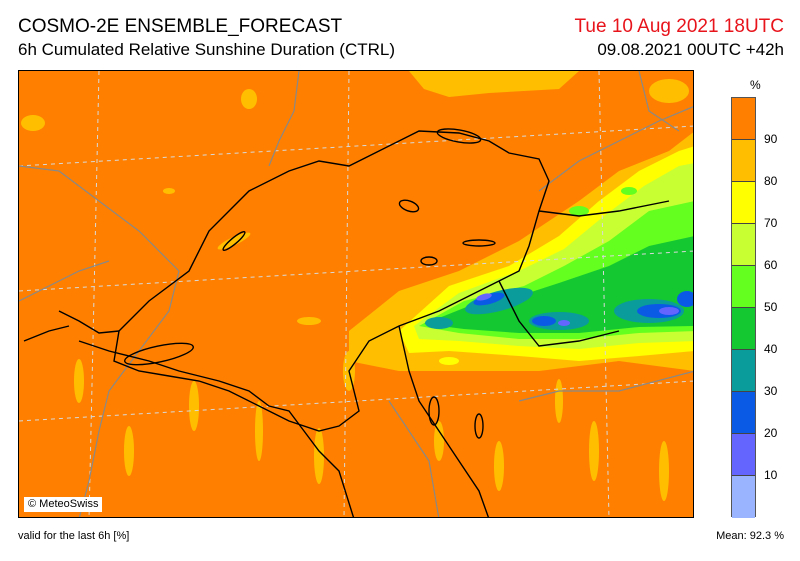 Image resolution: width=800 pixels, height=561 pixels. I want to click on legend-tick-label: 30, so click(771, 391).